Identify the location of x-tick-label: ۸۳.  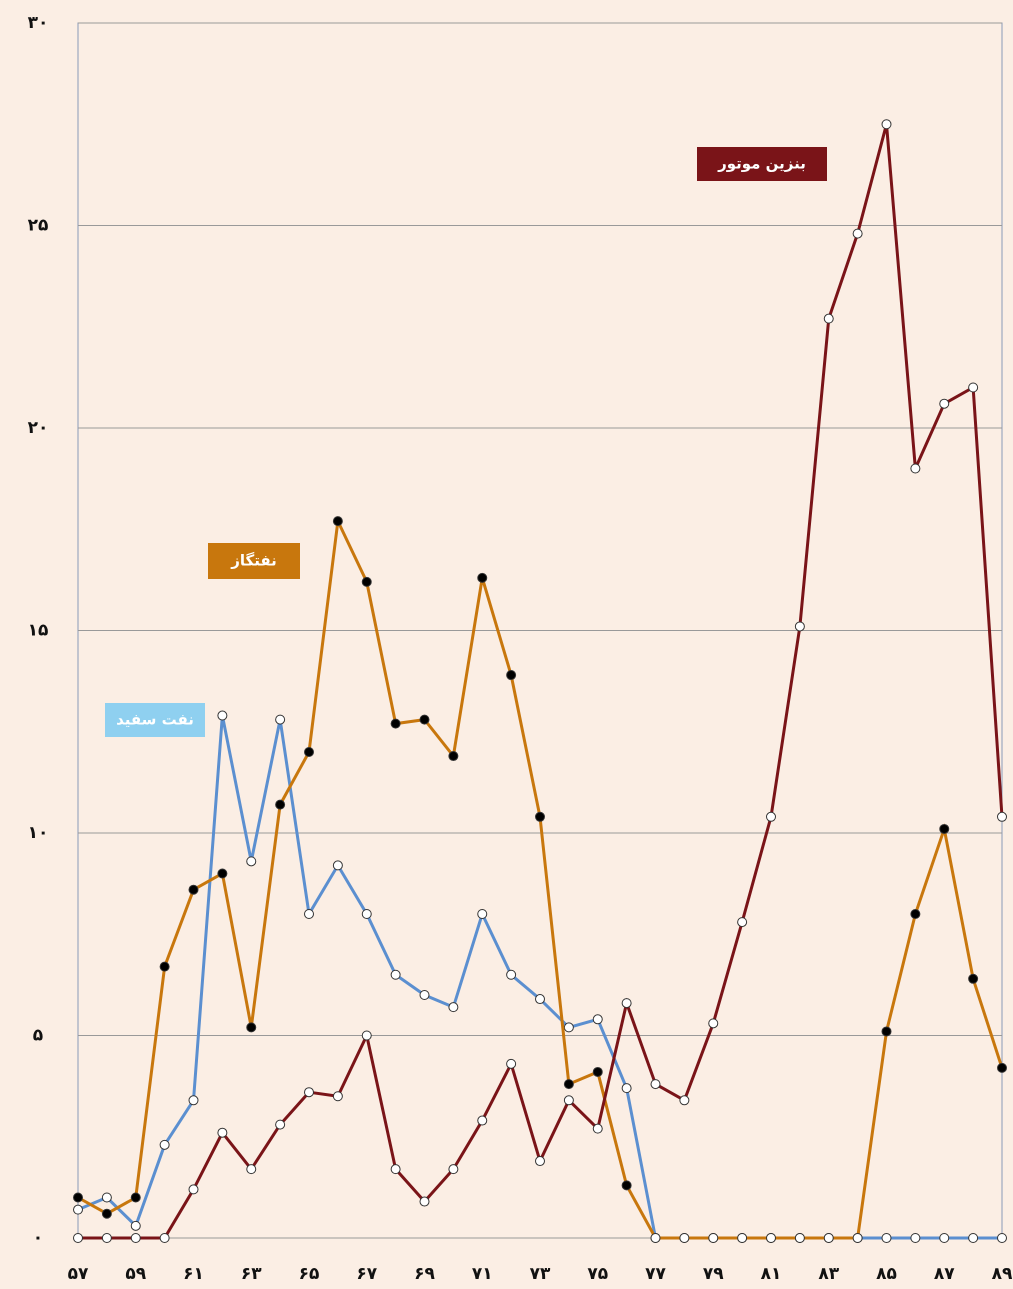
(828, 1274).